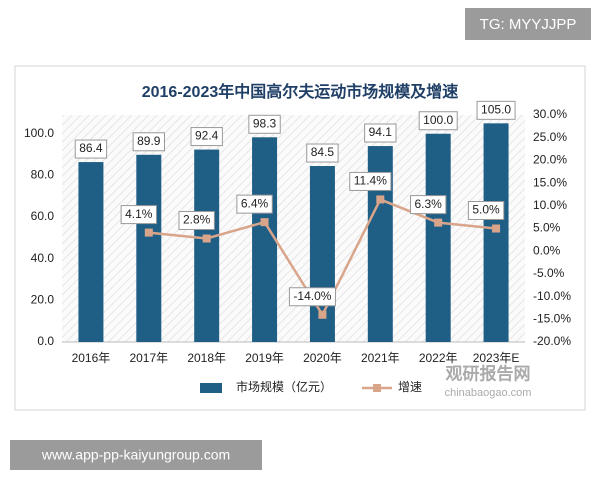 The height and width of the screenshot is (480, 600). What do you see at coordinates (284, 386) in the screenshot?
I see `legend-label: 市场规模（亿元）` at bounding box center [284, 386].